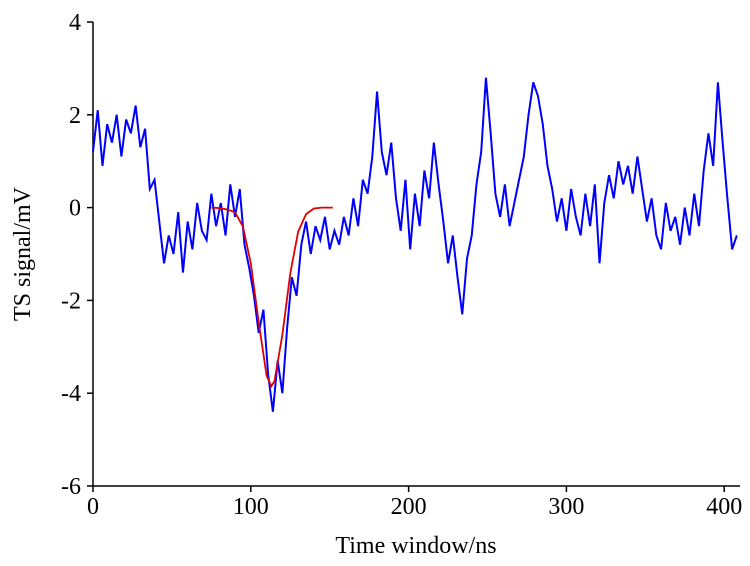 Image resolution: width=750 pixels, height=566 pixels. I want to click on x-axis-label: Time window/ns, so click(415, 546).